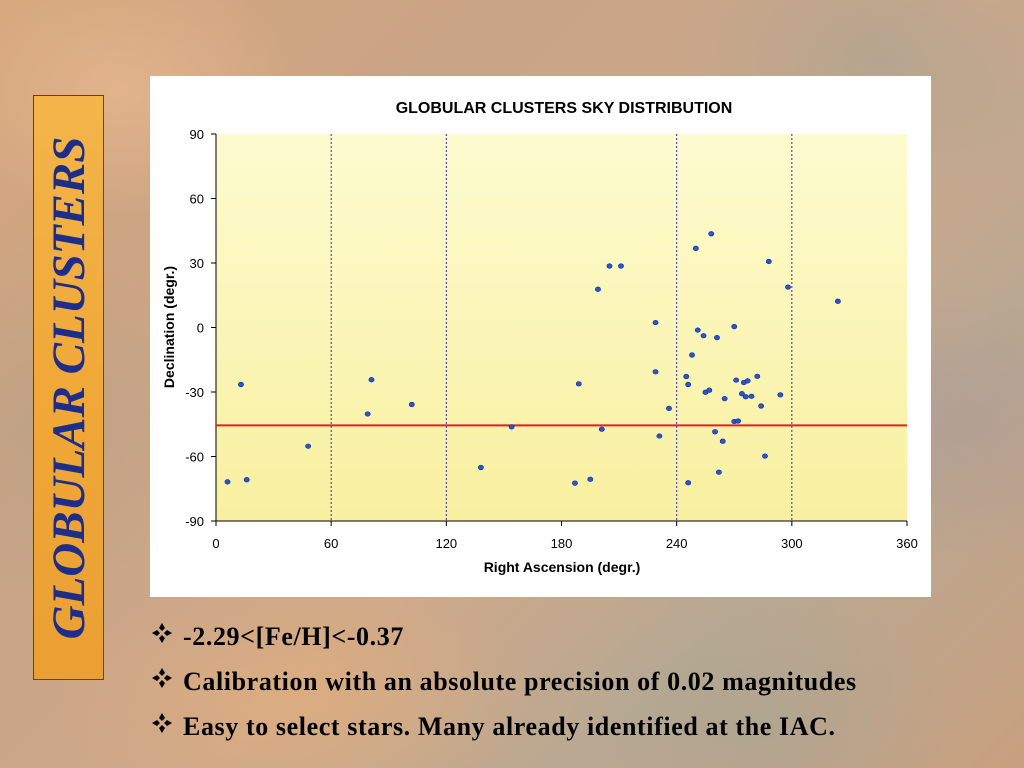 This screenshot has width=1024, height=768. I want to click on side-title: GLOBULAR CLUSTERS, so click(68, 387).